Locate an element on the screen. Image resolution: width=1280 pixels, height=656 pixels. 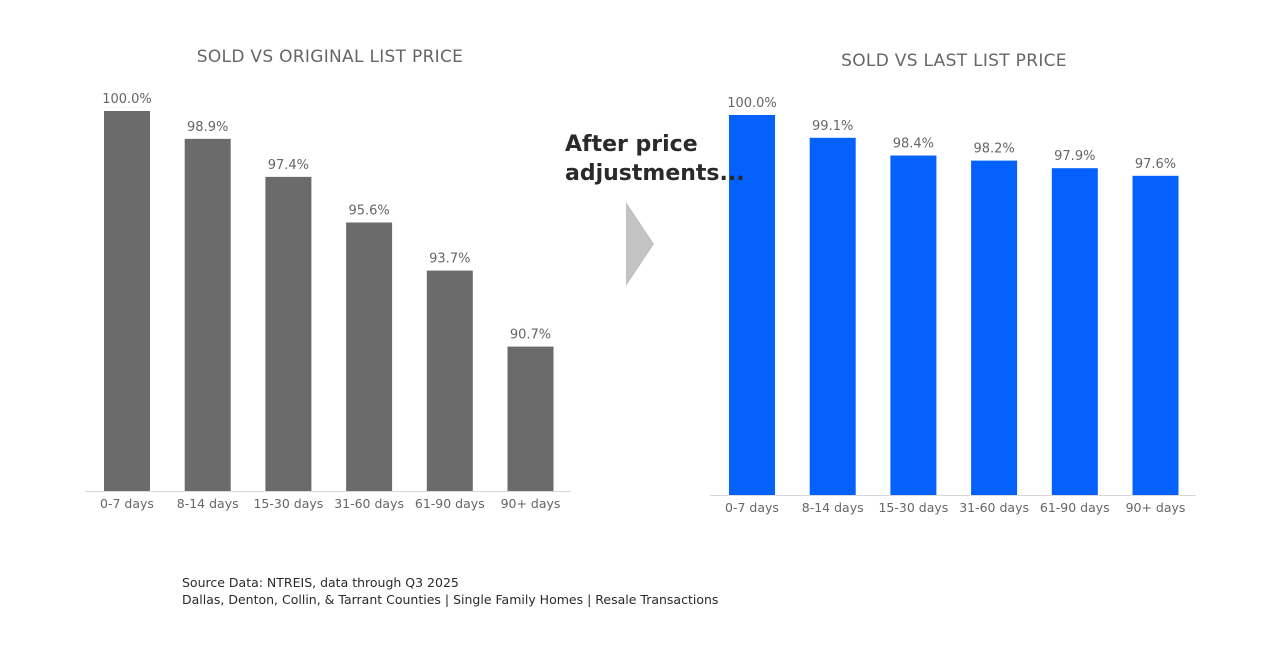
original-data-label: 93.7% is located at coordinates (449, 259).